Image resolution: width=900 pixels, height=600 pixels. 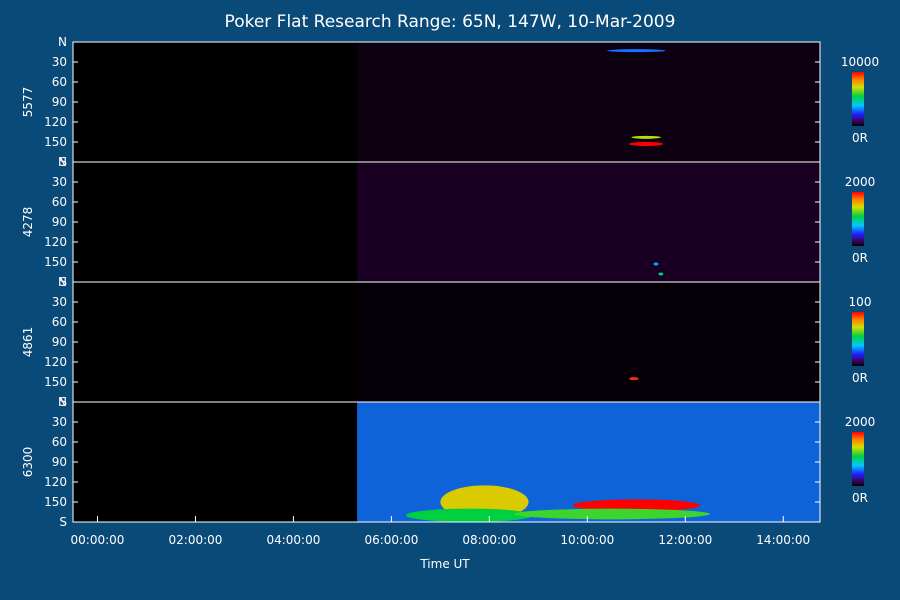 What do you see at coordinates (860, 302) in the screenshot?
I see `colorbar-max-label: 100` at bounding box center [860, 302].